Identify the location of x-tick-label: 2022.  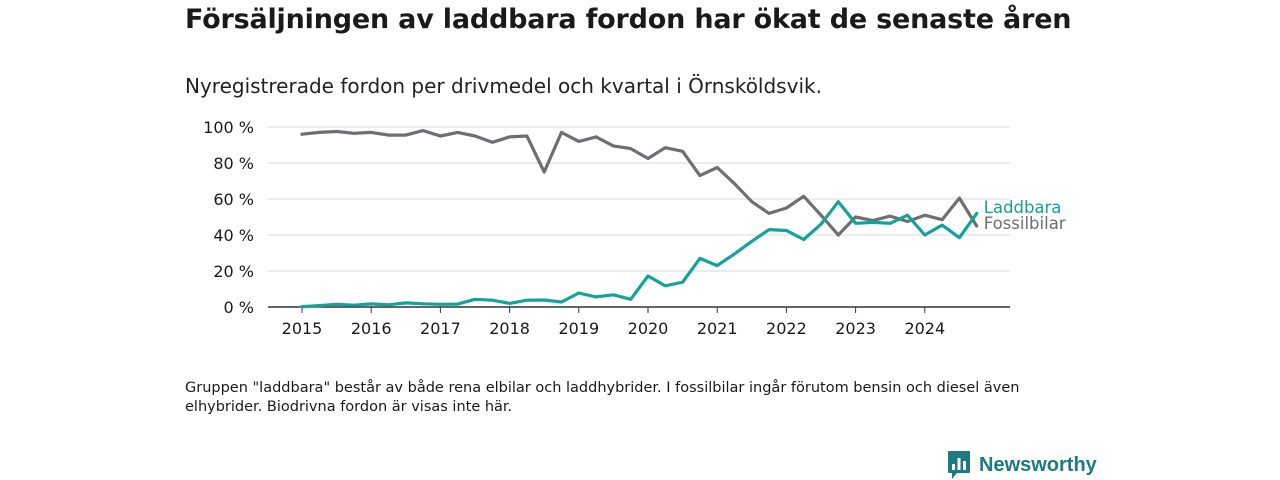
(786, 328).